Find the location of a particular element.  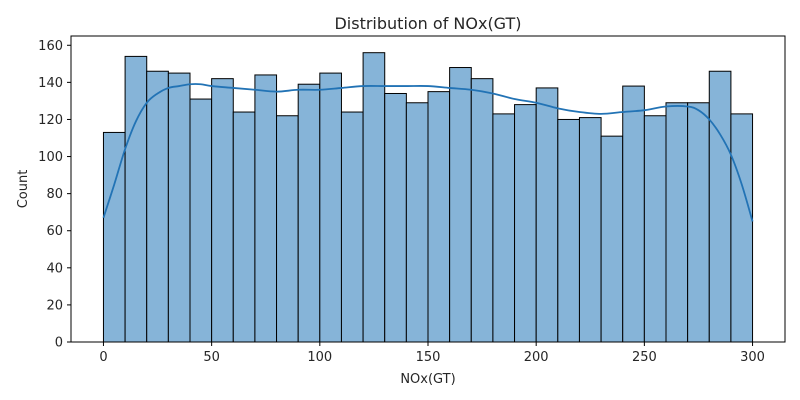

x-tick-label: 150 is located at coordinates (428, 357).